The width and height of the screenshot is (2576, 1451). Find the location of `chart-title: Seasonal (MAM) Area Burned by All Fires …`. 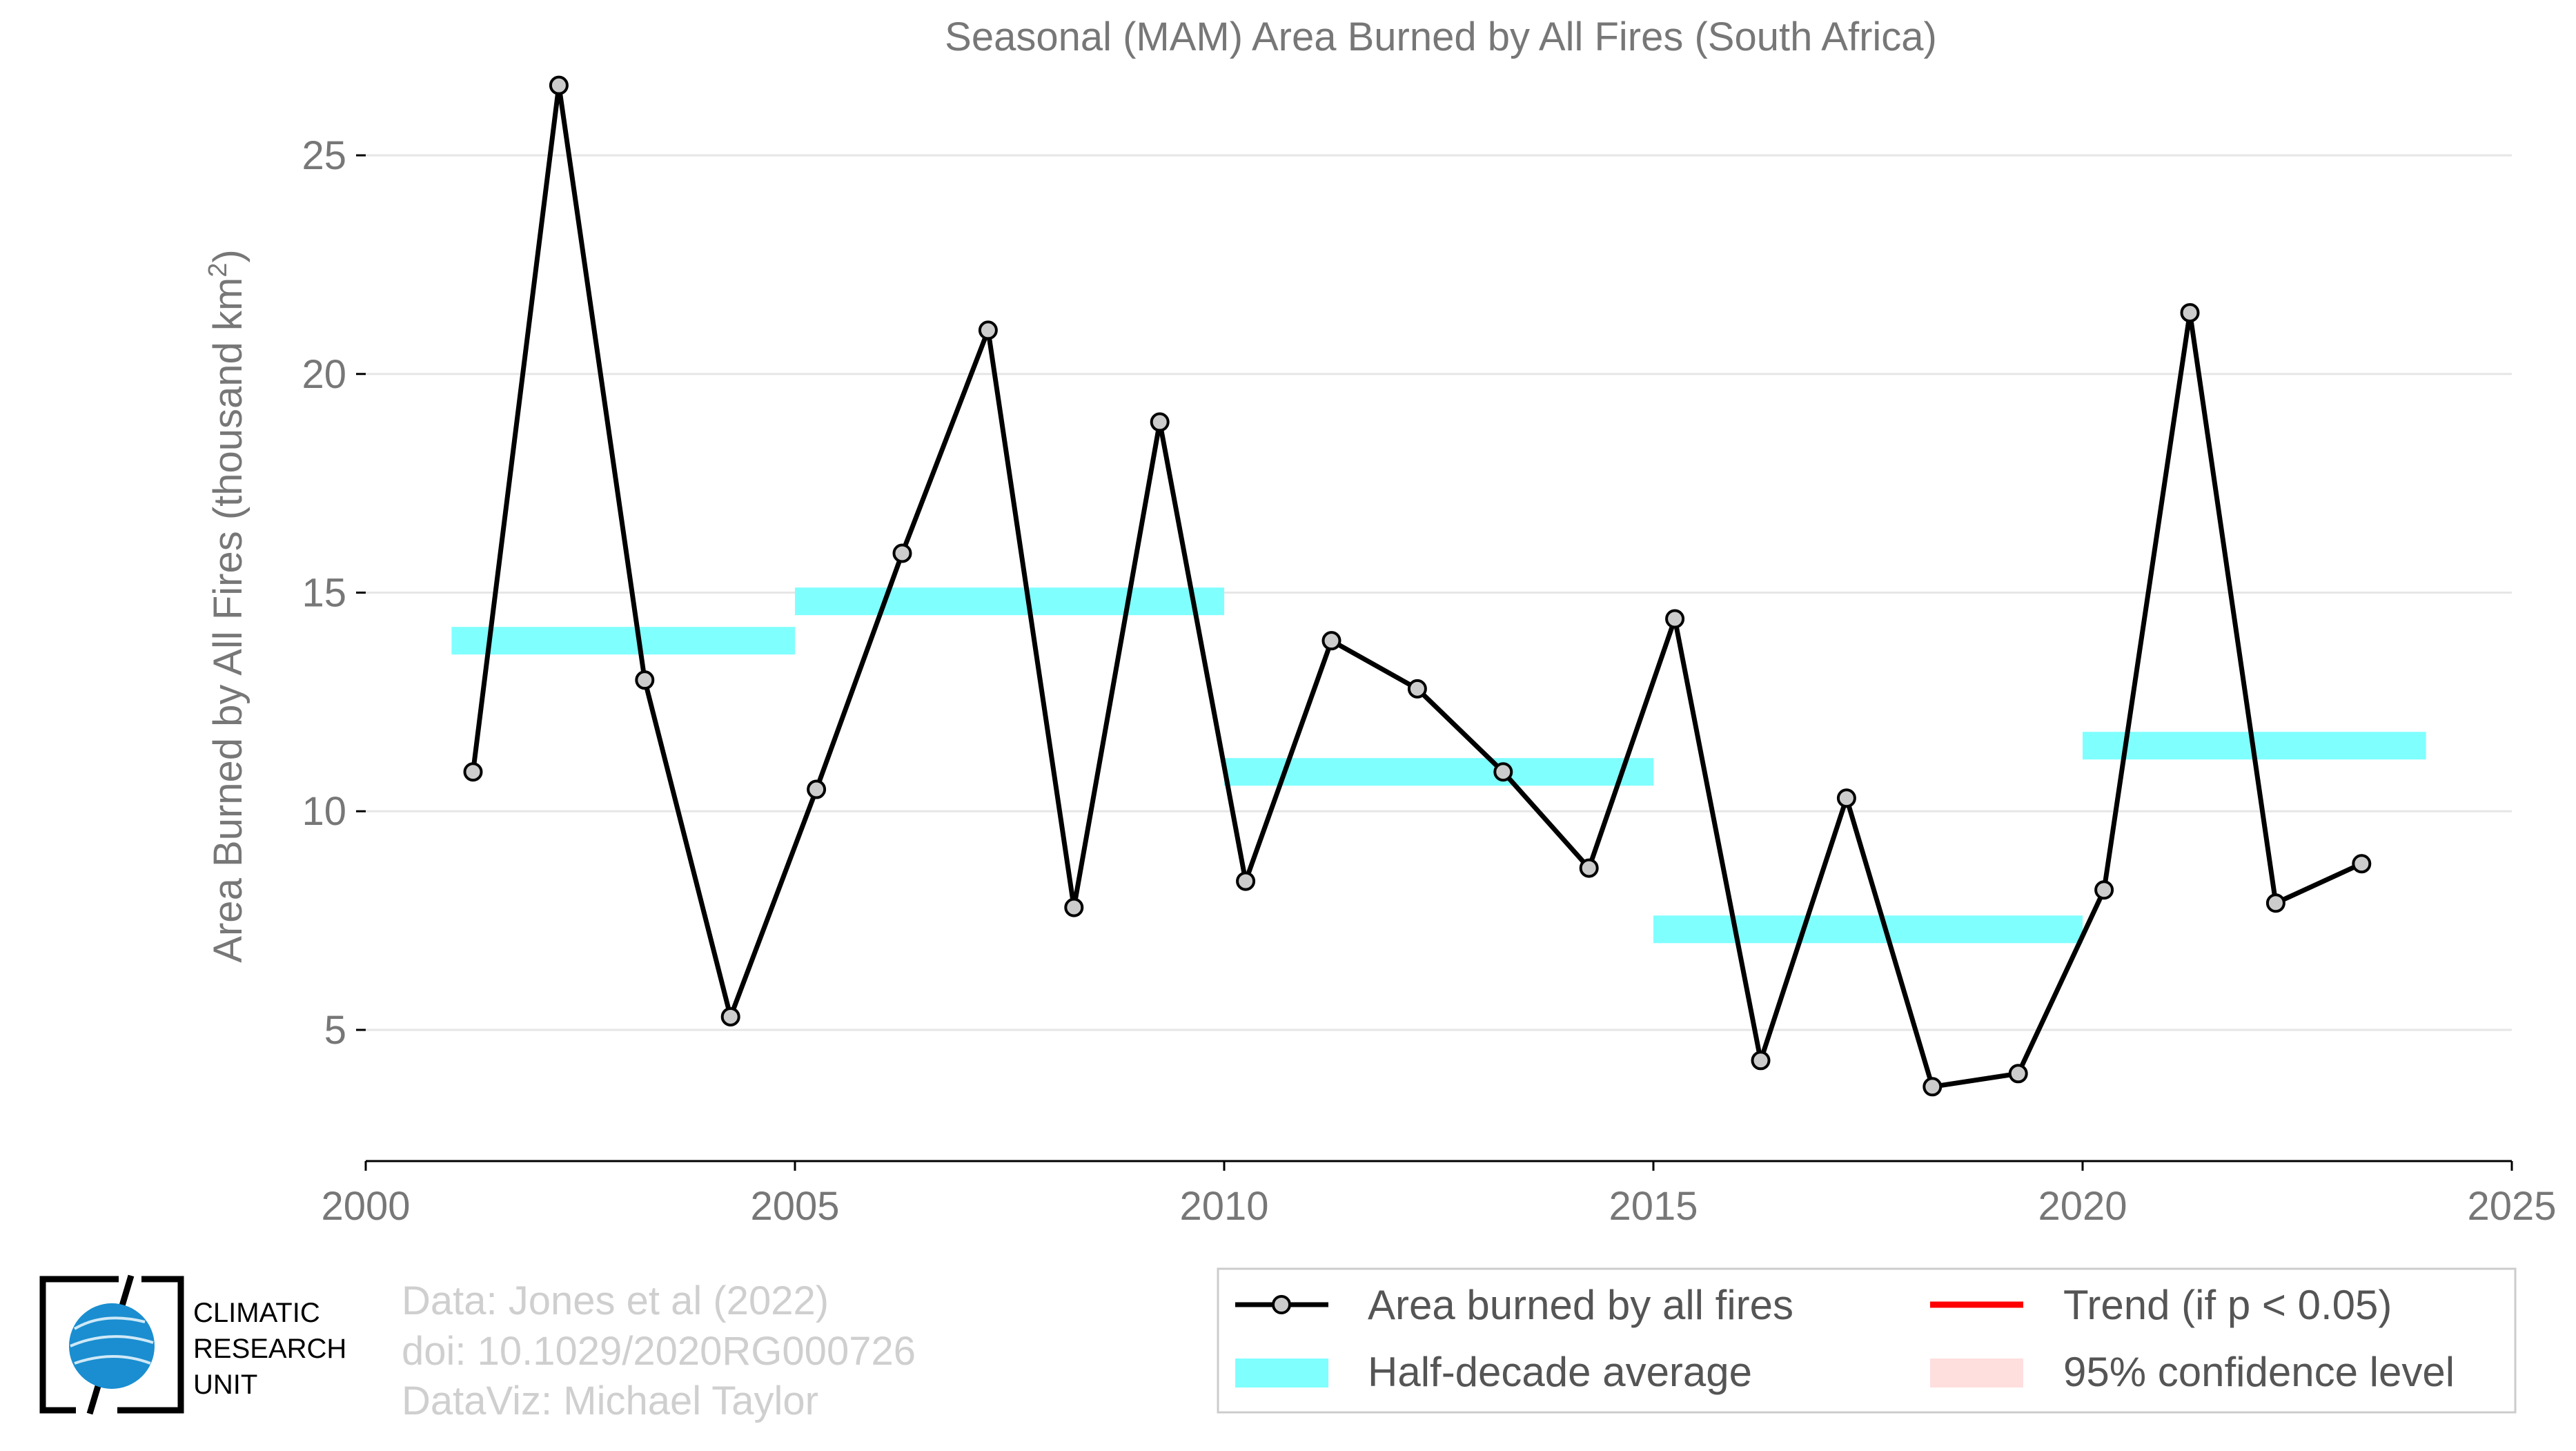

chart-title: Seasonal (MAM) Area Burned by All Fires … is located at coordinates (1441, 36).